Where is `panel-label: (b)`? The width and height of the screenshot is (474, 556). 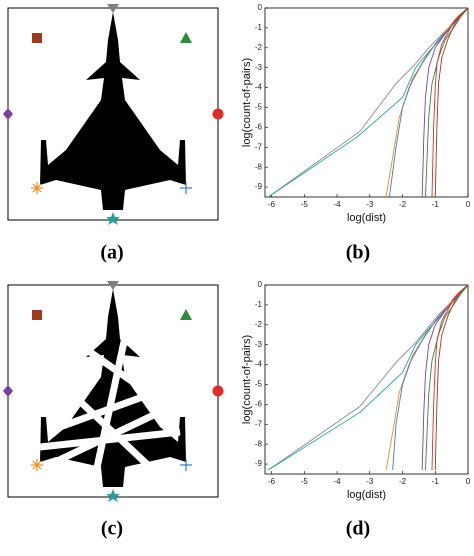 panel-label: (b) is located at coordinates (358, 253).